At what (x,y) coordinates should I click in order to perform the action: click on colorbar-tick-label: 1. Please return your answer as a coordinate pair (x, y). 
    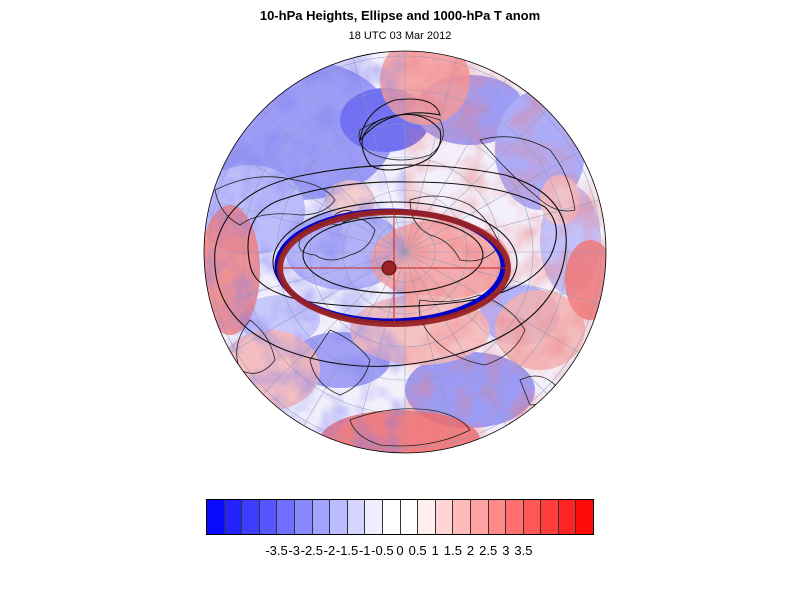
    Looking at the image, I should click on (435, 550).